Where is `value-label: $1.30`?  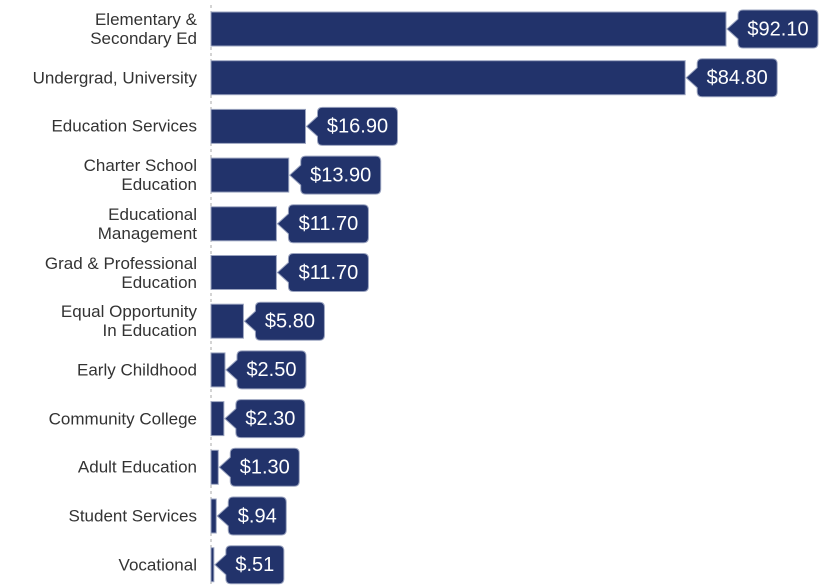
value-label: $1.30 is located at coordinates (265, 468).